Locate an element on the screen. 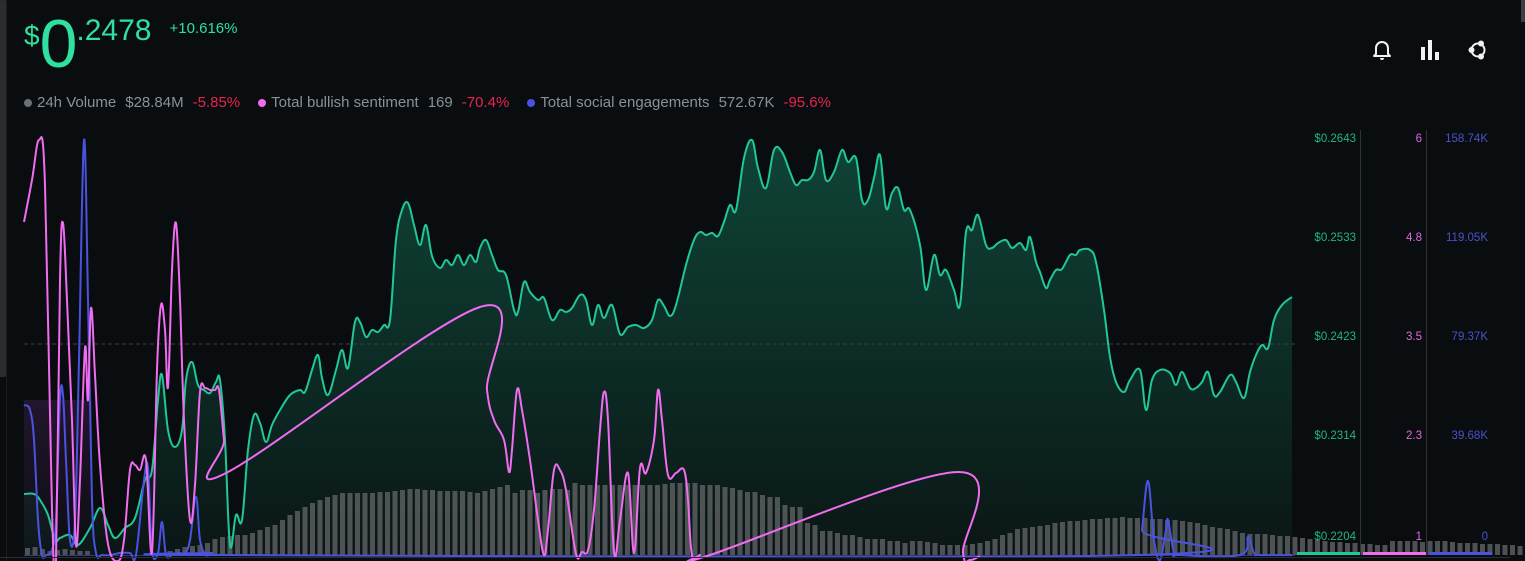 This screenshot has width=1525, height=561. metric-label: Total bullish sentiment is located at coordinates (345, 102).